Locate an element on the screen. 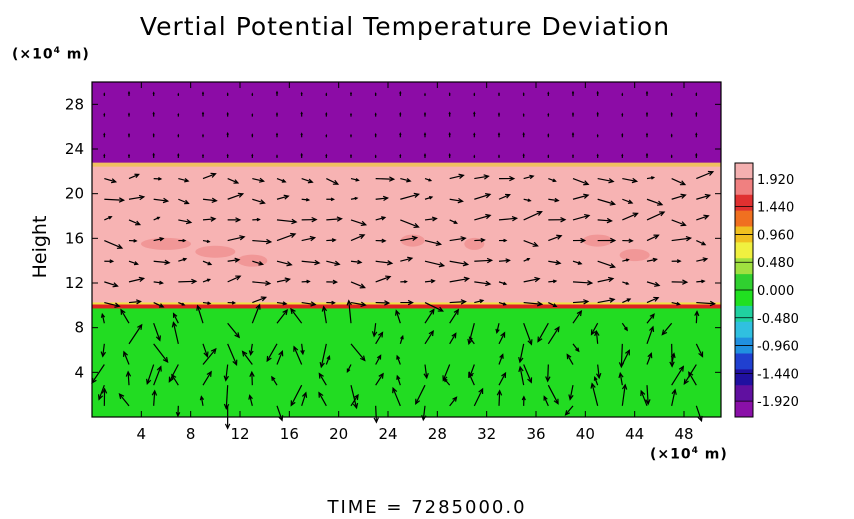  x-tick-label: 44 is located at coordinates (634, 434).